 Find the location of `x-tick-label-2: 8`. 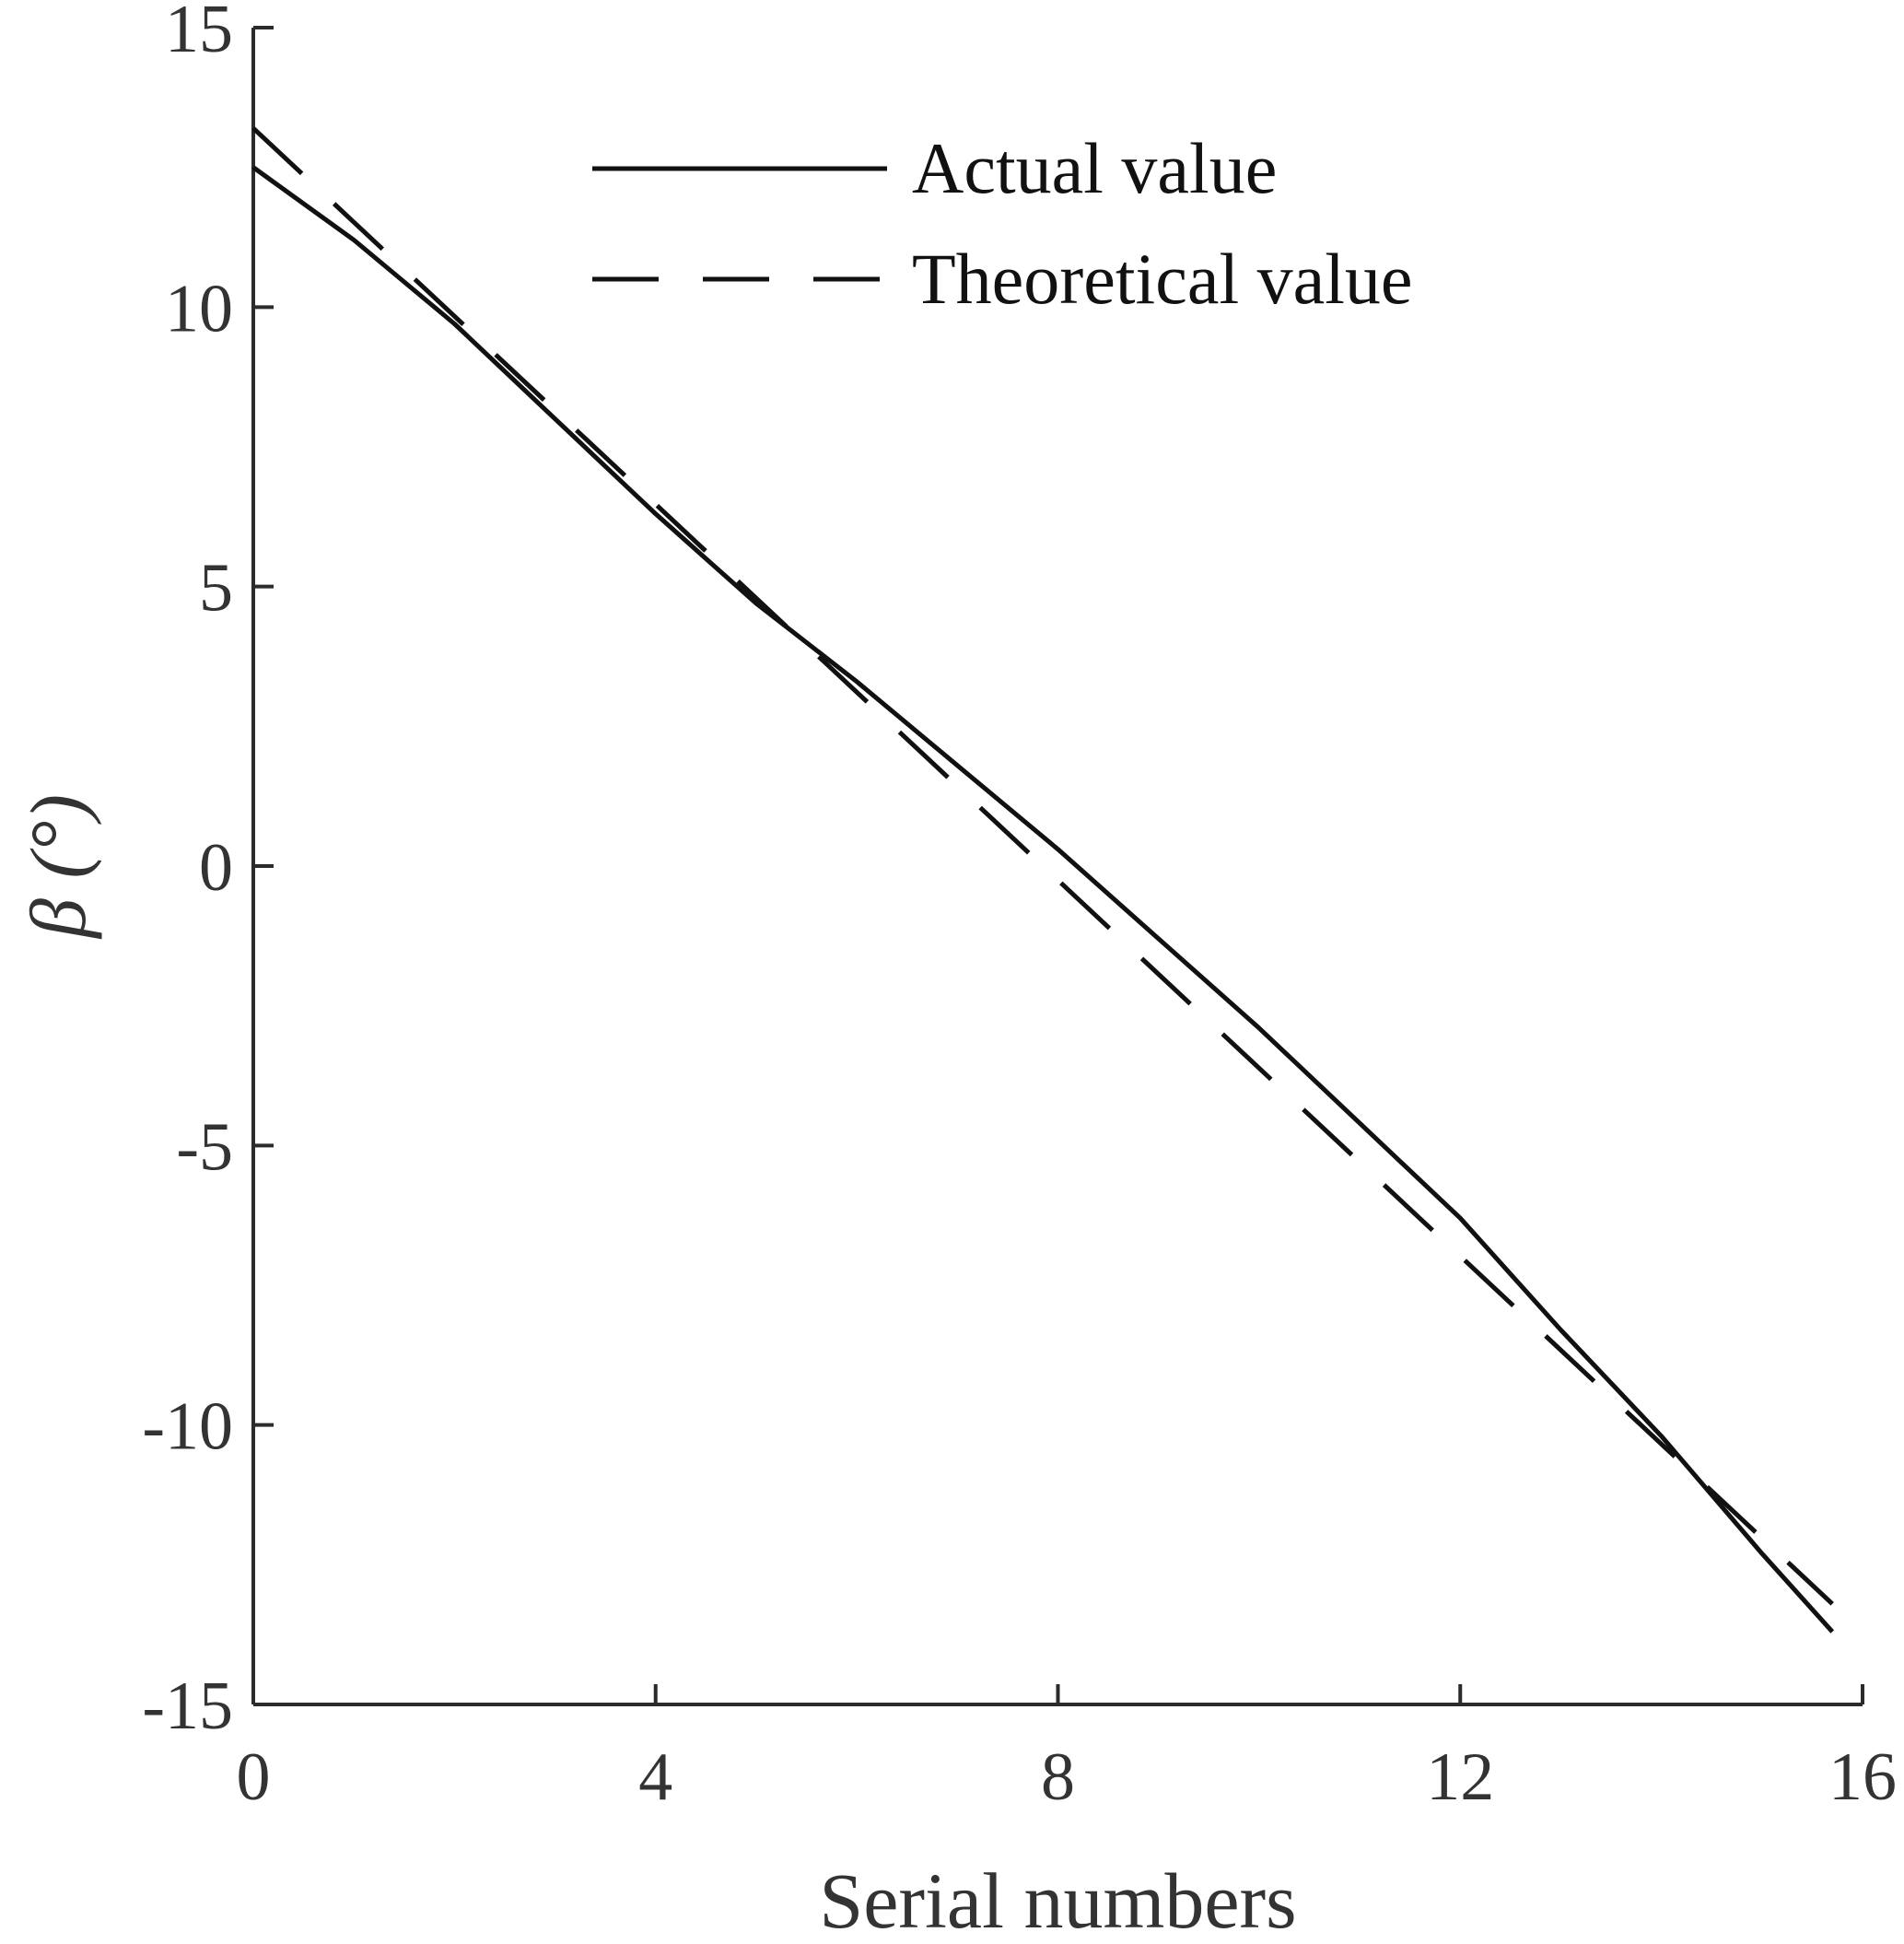

x-tick-label-2: 8 is located at coordinates (1058, 1777).